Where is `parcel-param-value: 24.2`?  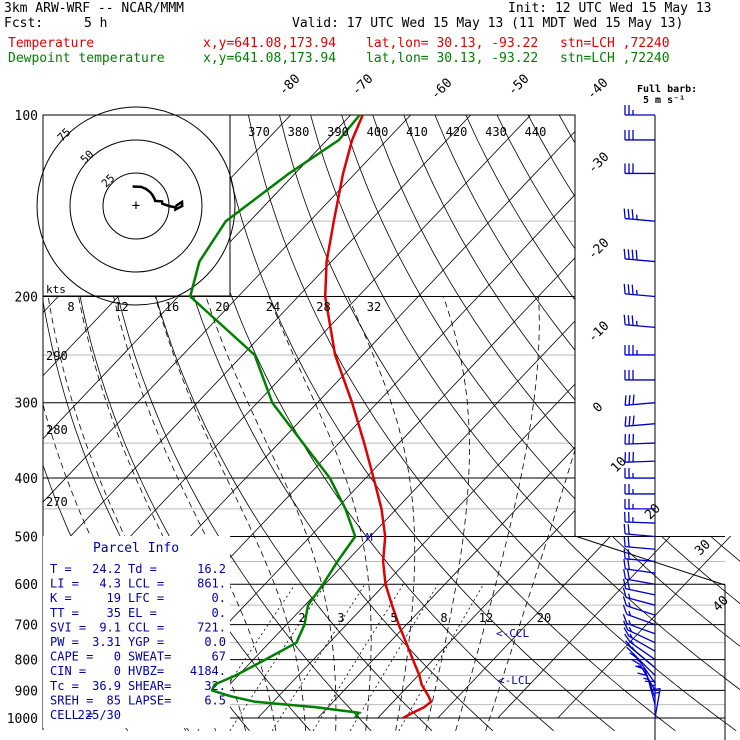 parcel-param-value: 24.2 is located at coordinates (106, 569).